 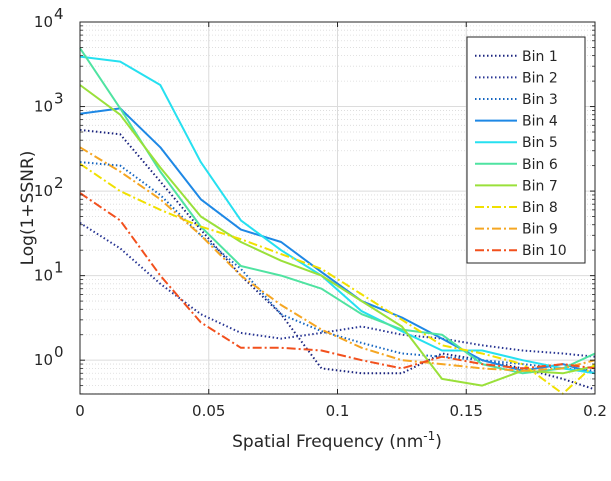 I want to click on y-tick-label-exponent: 1, so click(x=59, y=268).